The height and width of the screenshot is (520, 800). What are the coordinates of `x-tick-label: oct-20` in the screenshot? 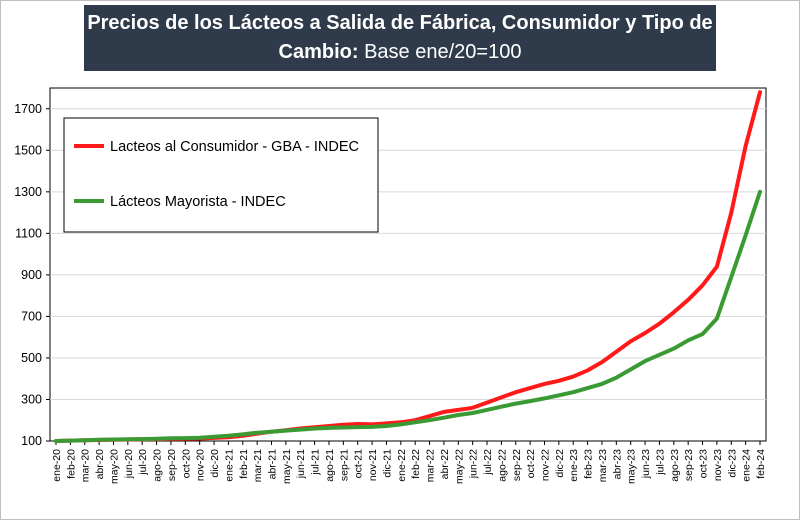 It's located at (186, 463).